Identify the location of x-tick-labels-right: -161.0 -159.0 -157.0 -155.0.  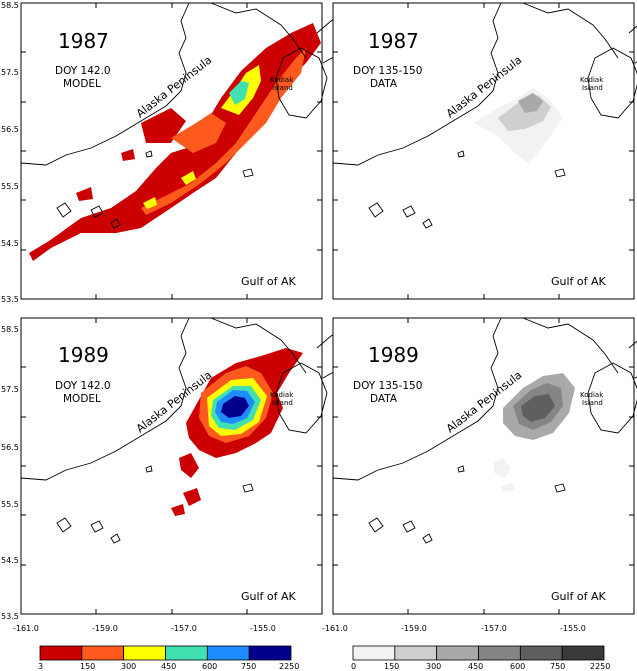
(454, 628).